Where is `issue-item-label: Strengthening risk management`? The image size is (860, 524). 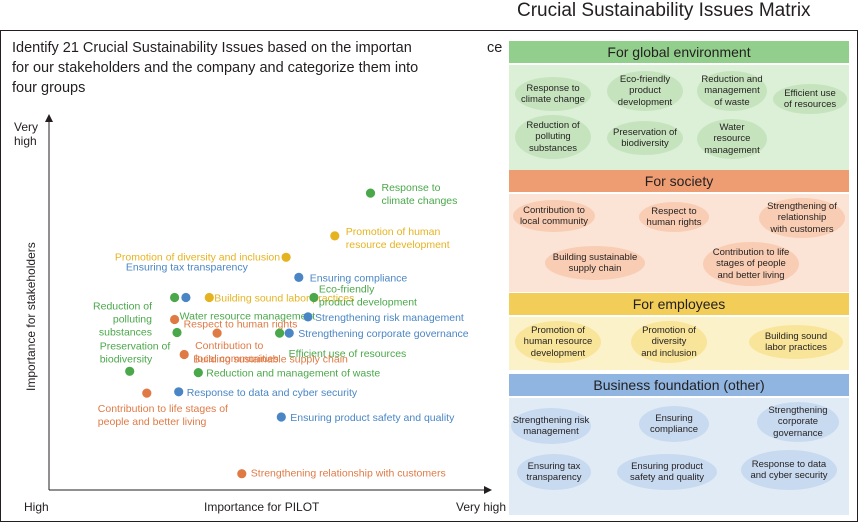 issue-item-label: Strengthening risk management is located at coordinates (551, 426).